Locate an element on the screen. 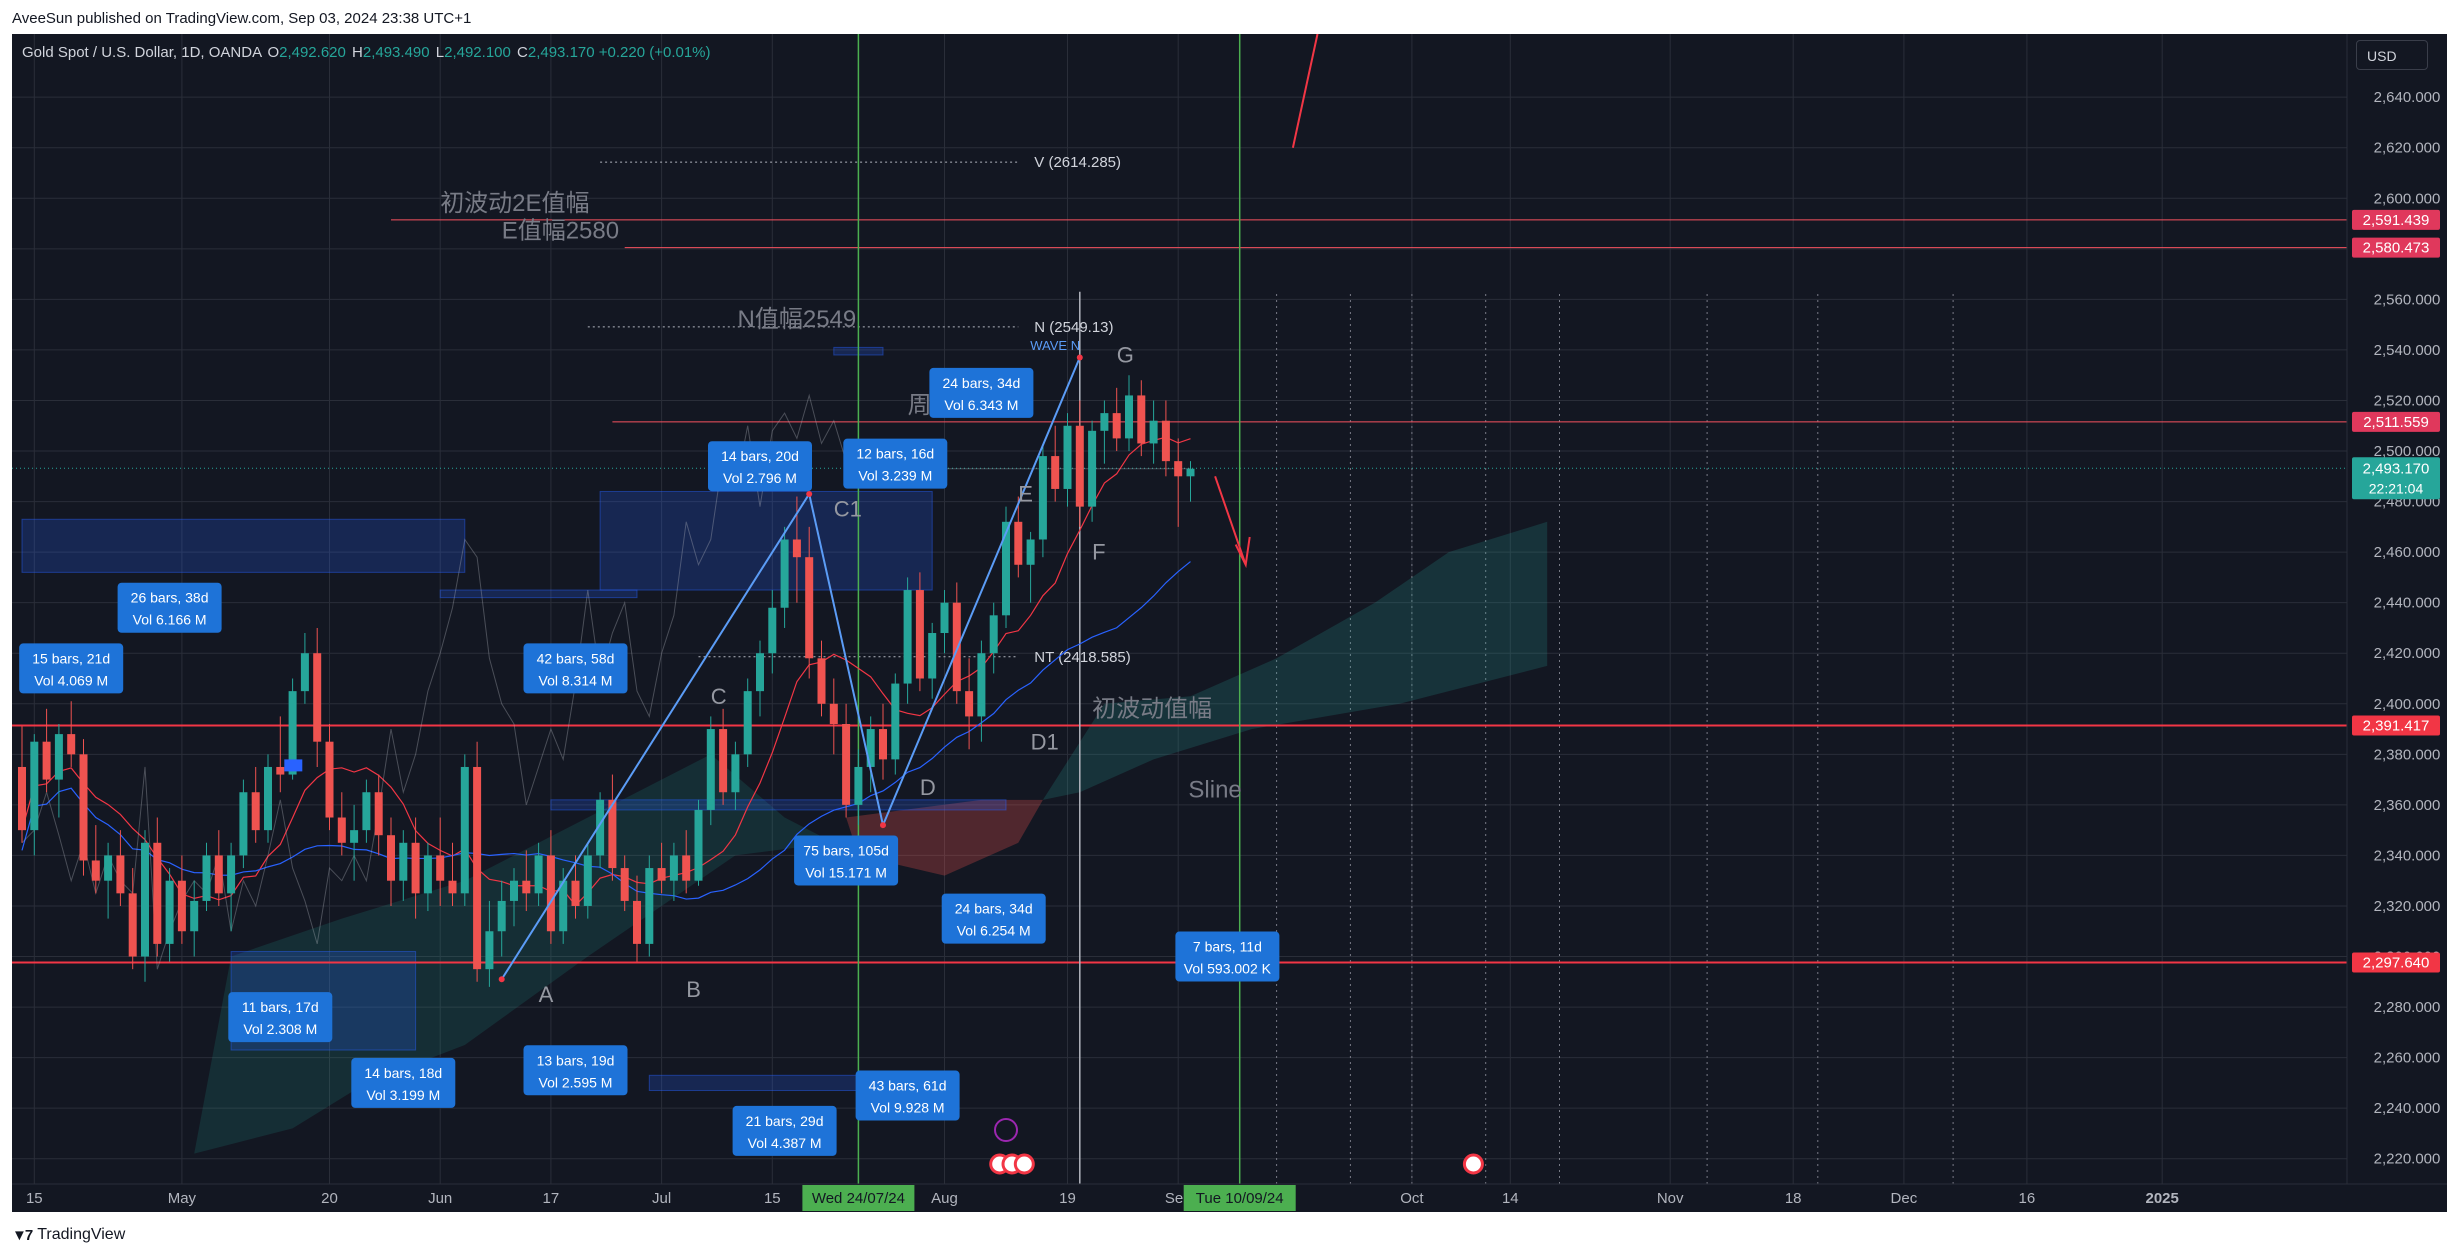 This screenshot has height=1256, width=2455. price-tick-label: 2,280.000 is located at coordinates (2407, 1007).